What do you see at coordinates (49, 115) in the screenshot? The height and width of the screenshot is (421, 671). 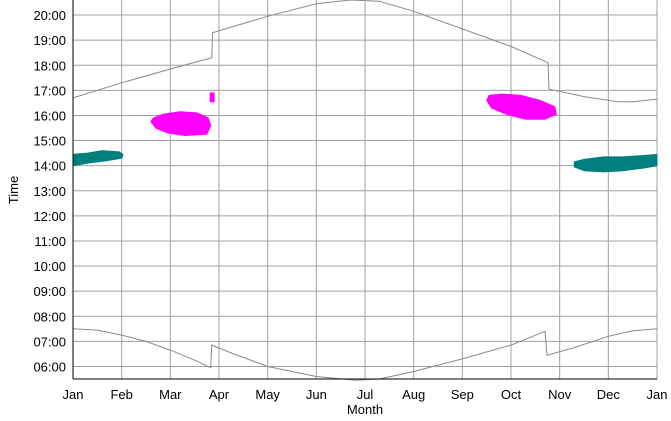 I see `y-tick-label: 16:00` at bounding box center [49, 115].